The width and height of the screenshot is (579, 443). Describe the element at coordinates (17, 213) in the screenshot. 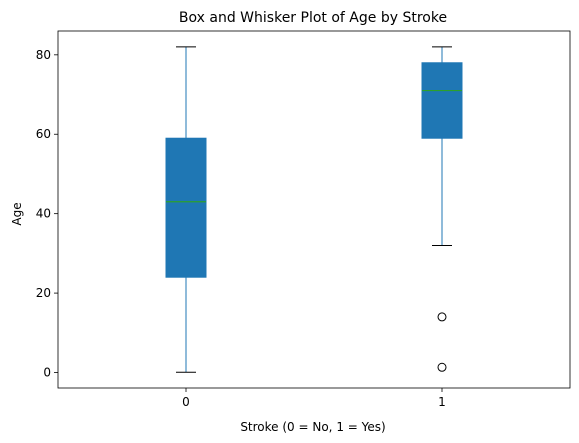

I see `y-axis-title: Age` at that location.